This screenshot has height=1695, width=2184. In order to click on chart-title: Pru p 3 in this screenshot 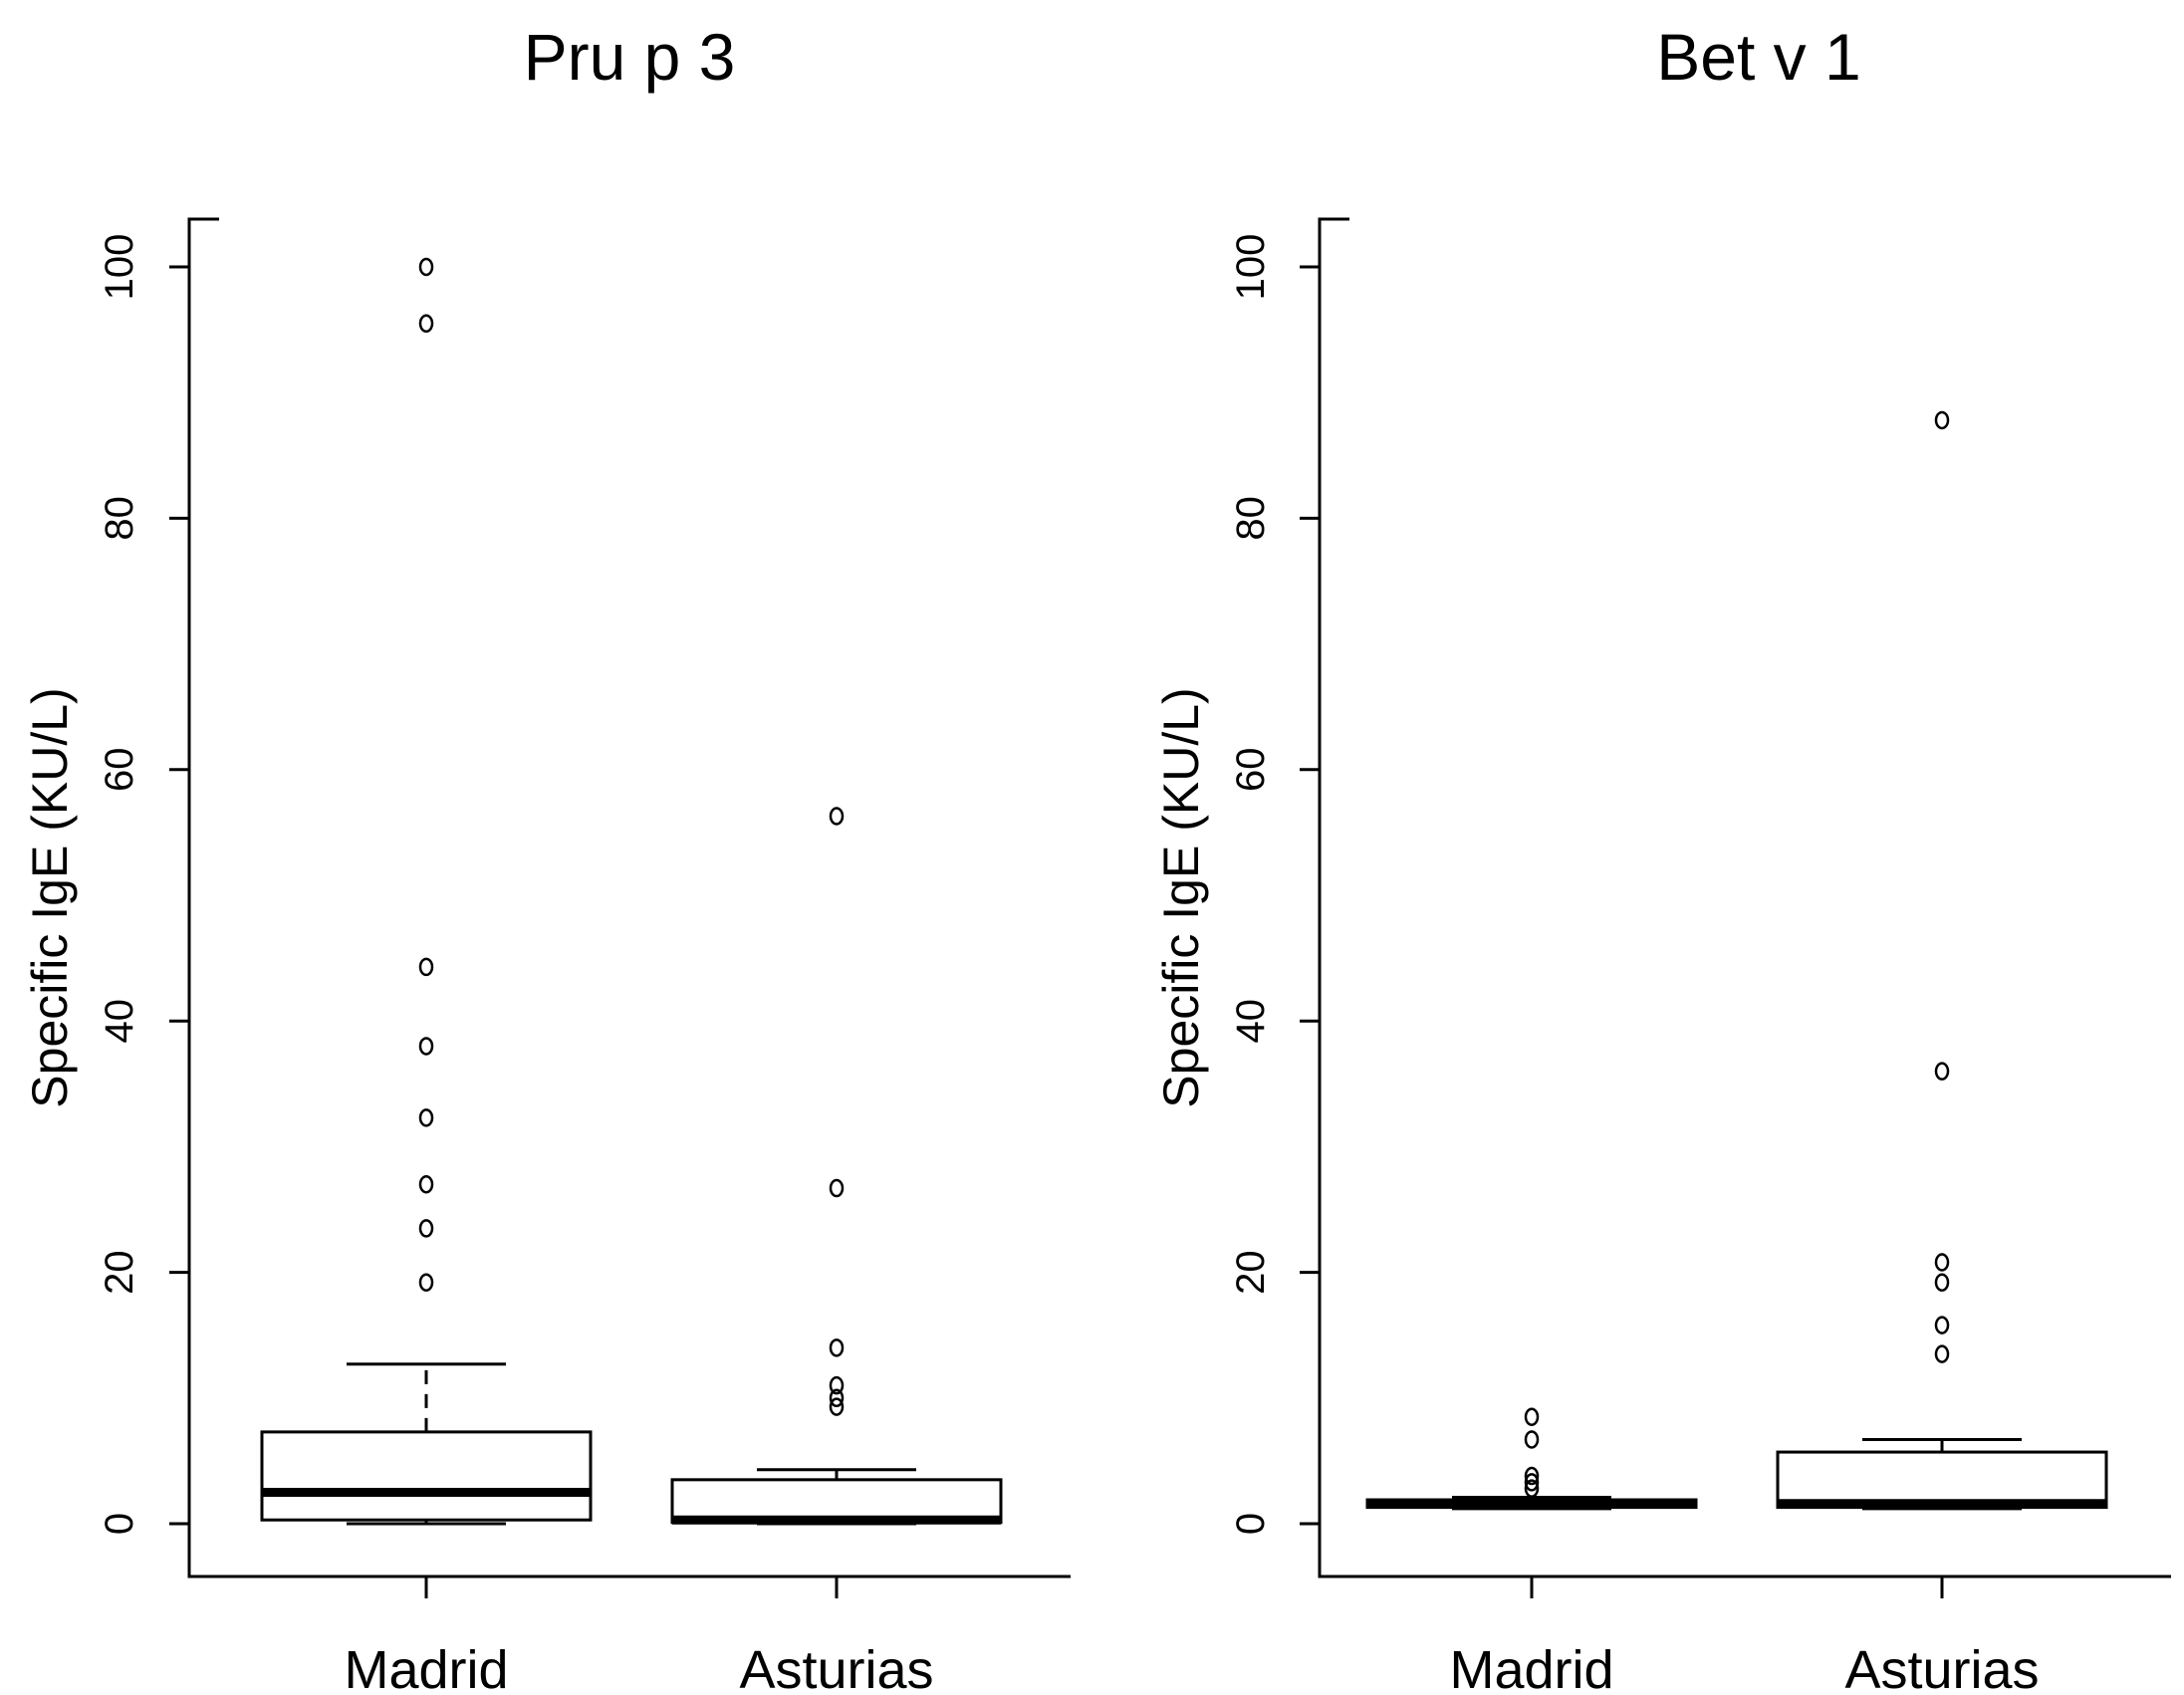, I will do `click(630, 57)`.